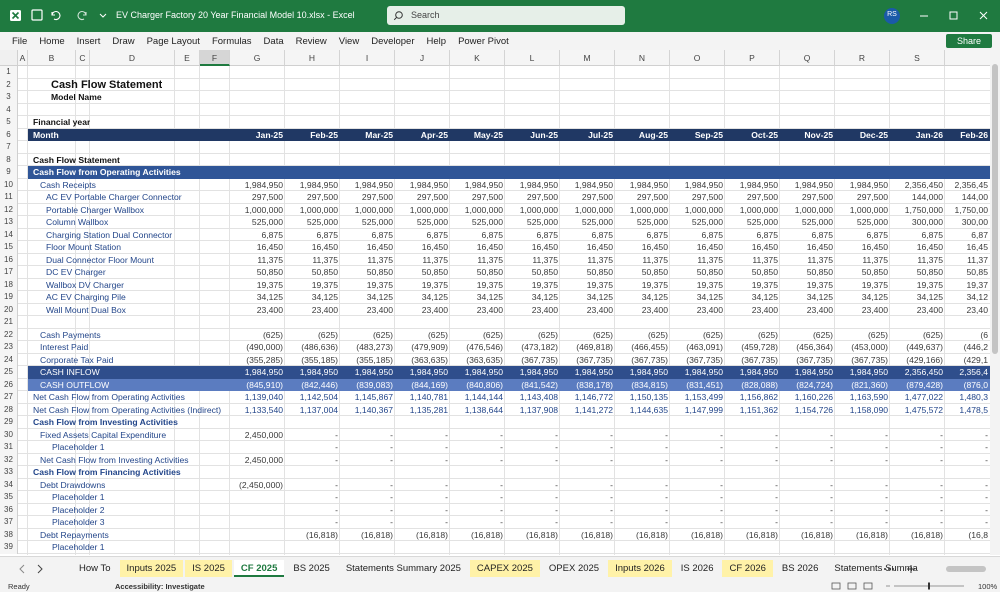 This screenshot has height=592, width=1000. I want to click on row-header: 36, so click(9, 509).